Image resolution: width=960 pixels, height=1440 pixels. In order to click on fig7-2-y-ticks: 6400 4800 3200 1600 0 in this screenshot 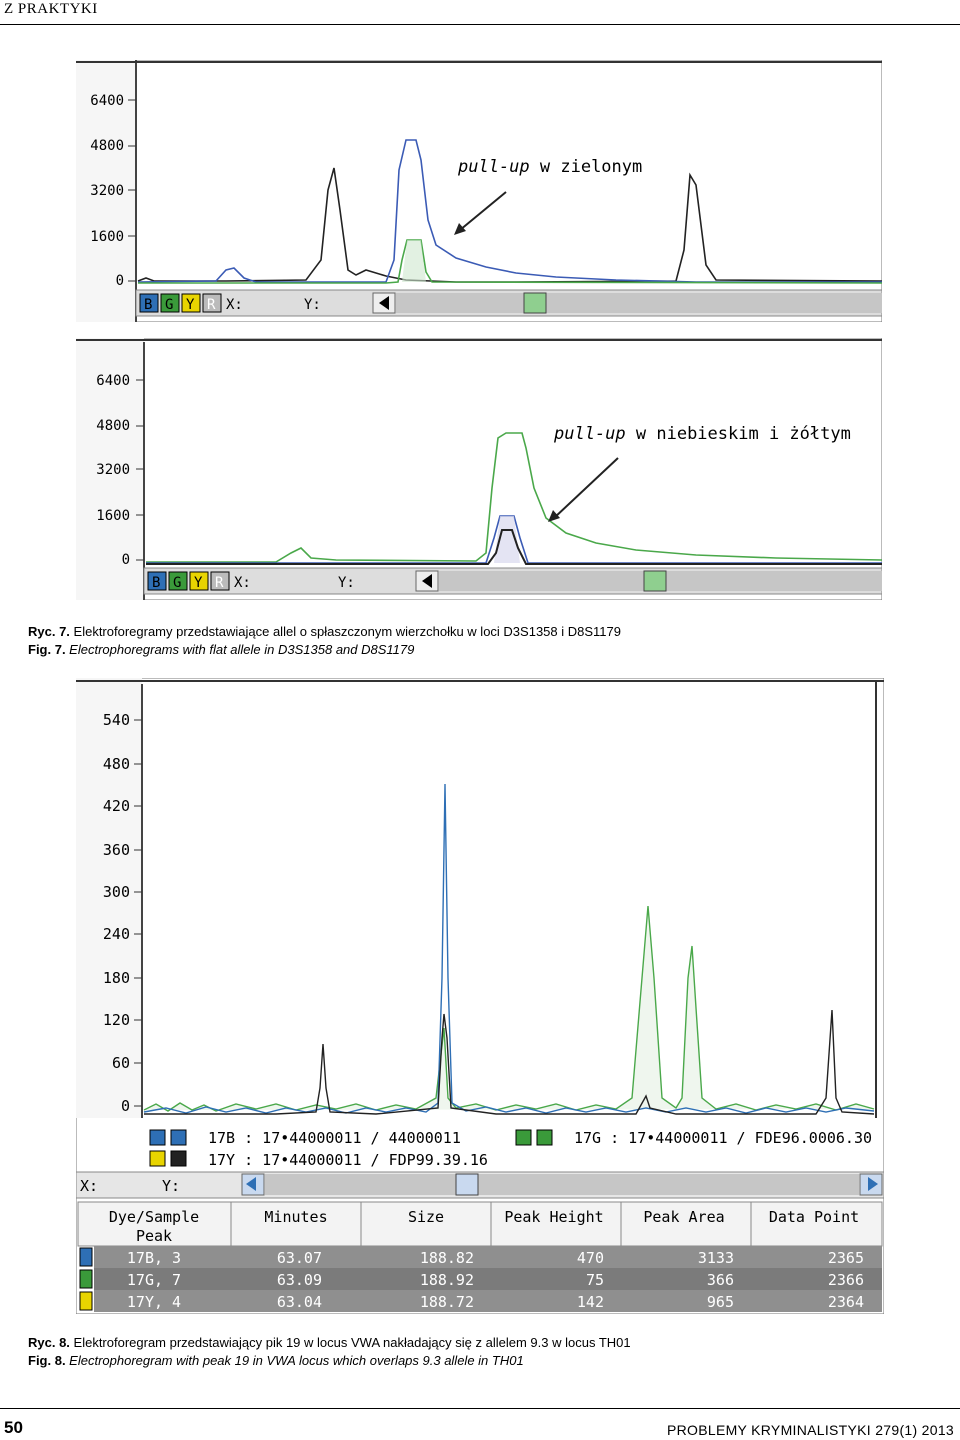, I will do `click(113, 470)`.